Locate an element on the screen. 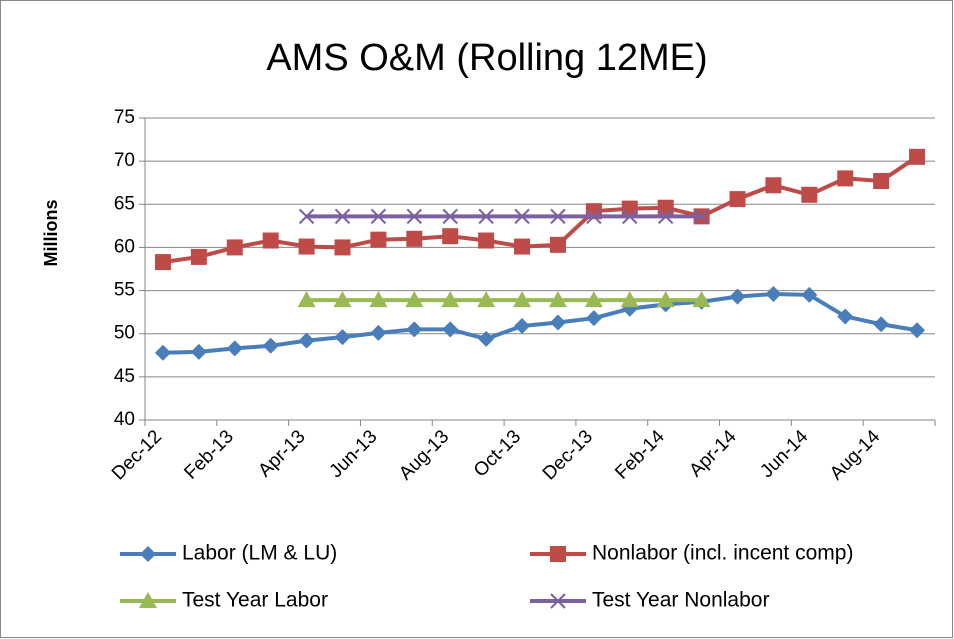  y-tick-label: 65 is located at coordinates (124, 203).